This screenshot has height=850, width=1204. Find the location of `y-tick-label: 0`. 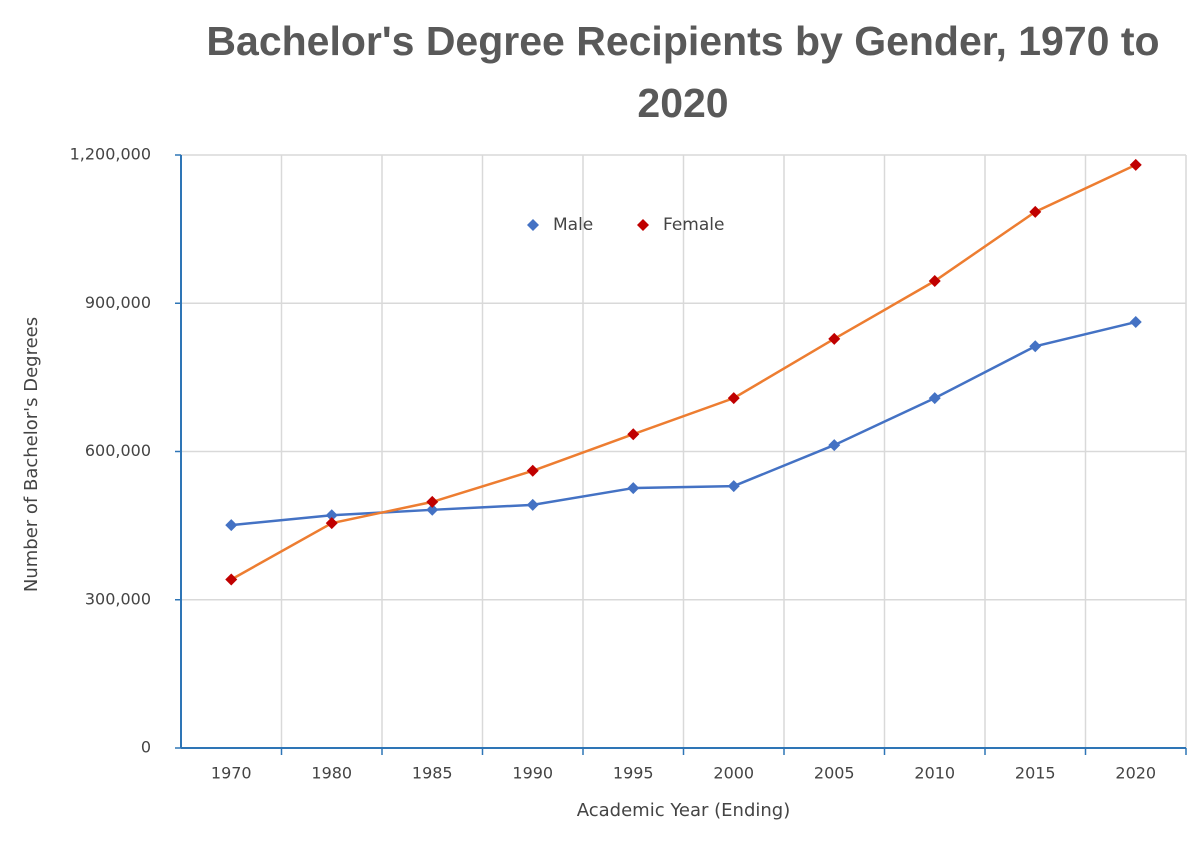

y-tick-label: 0 is located at coordinates (146, 747).